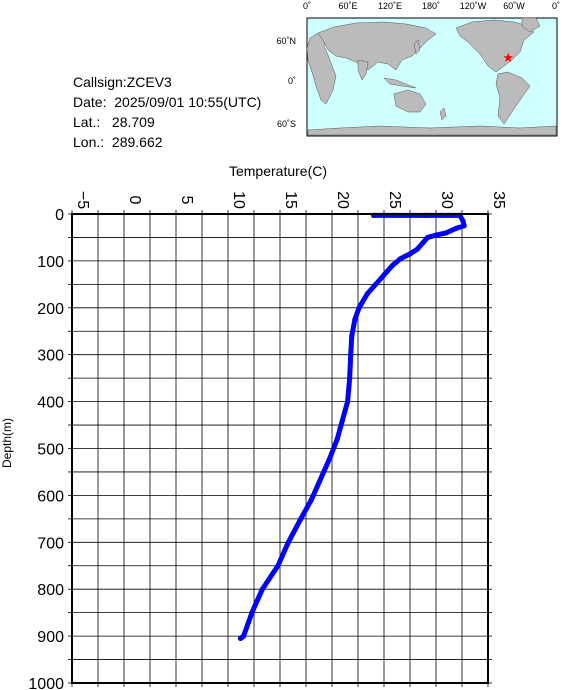  Describe the element at coordinates (390, 6) in the screenshot. I see `map-lon-label: 120˚E` at that location.